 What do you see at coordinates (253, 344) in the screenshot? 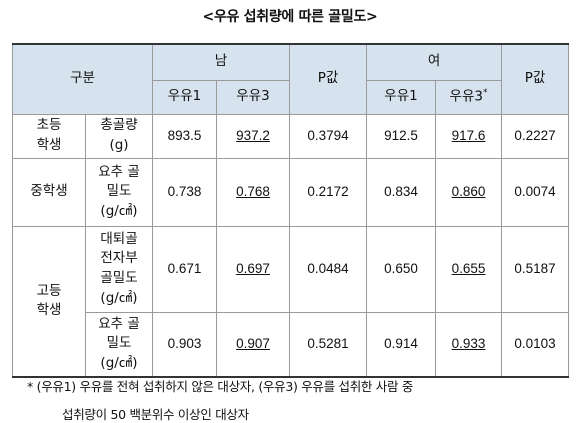
I see `cell-male-milk3: 0.907` at bounding box center [253, 344].